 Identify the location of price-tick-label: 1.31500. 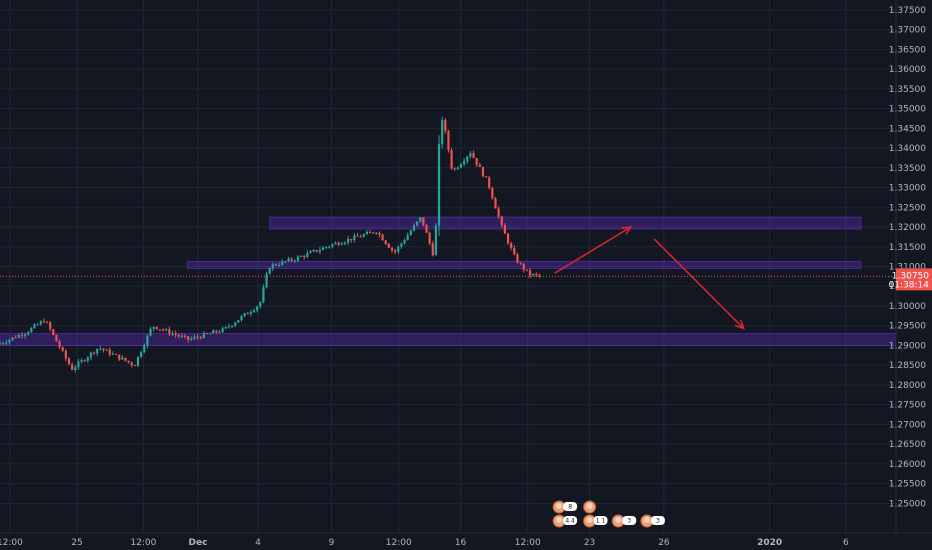
(907, 248).